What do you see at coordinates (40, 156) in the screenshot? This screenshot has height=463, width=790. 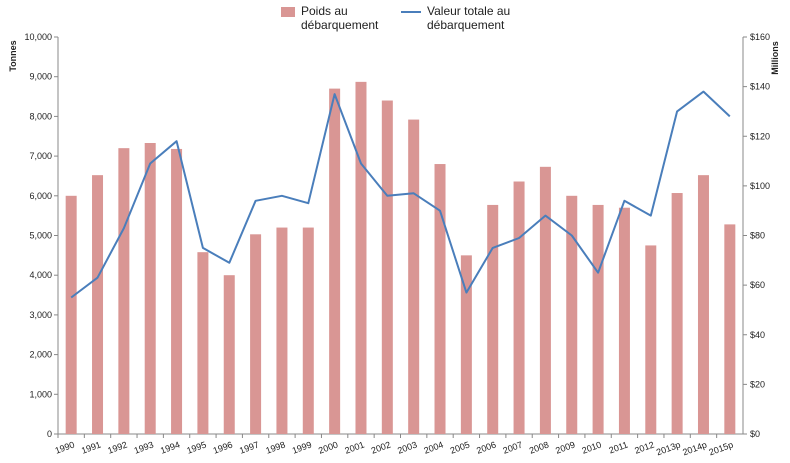 I see `y-left-tick-label: 7,000` at bounding box center [40, 156].